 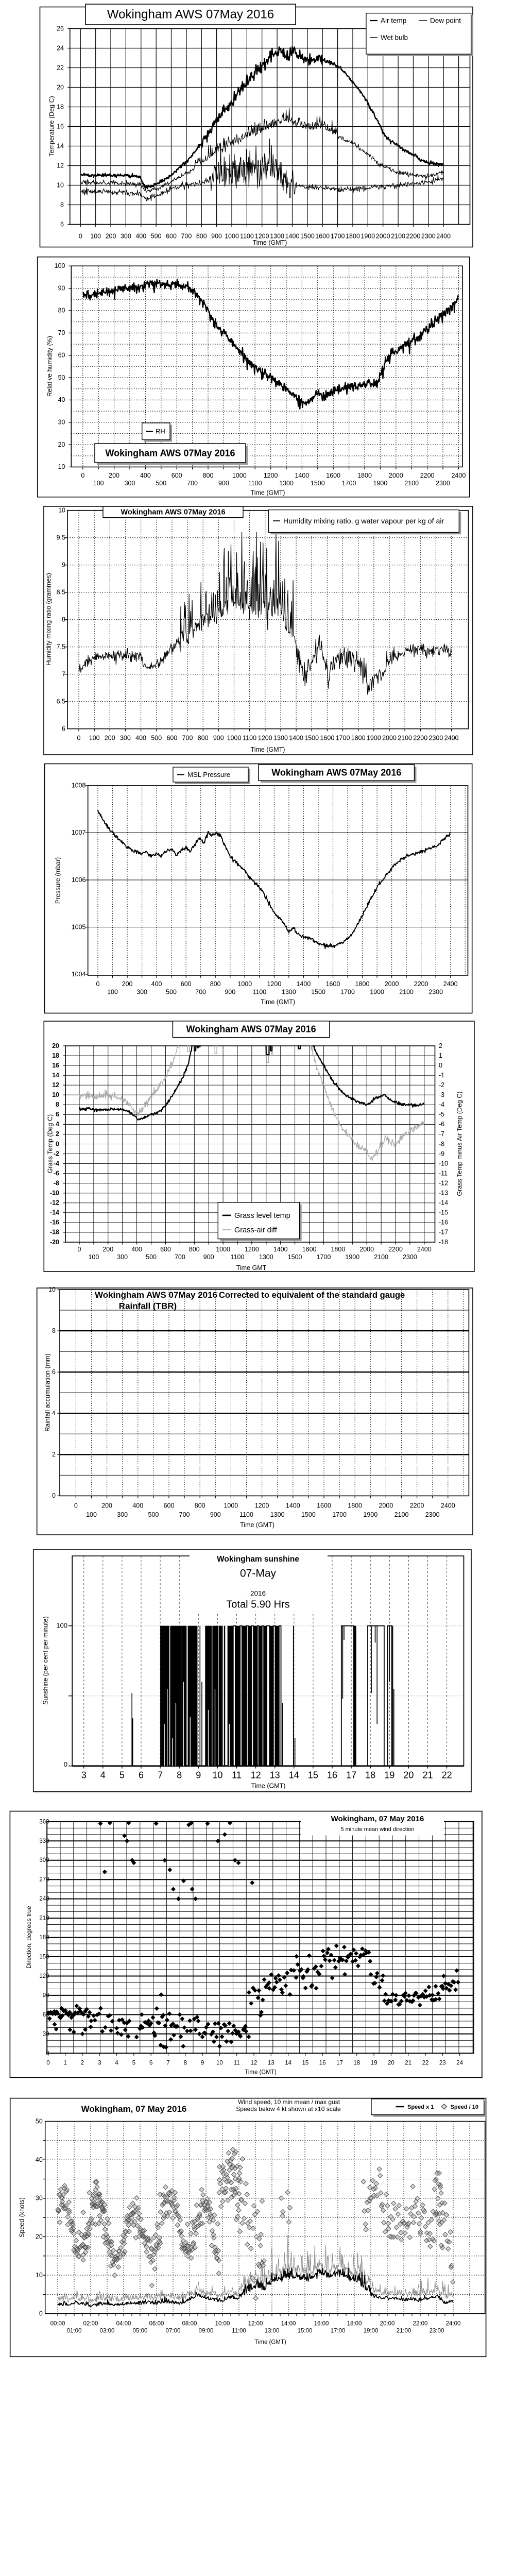 I want to click on svg-text: 100, so click(x=113, y=991).